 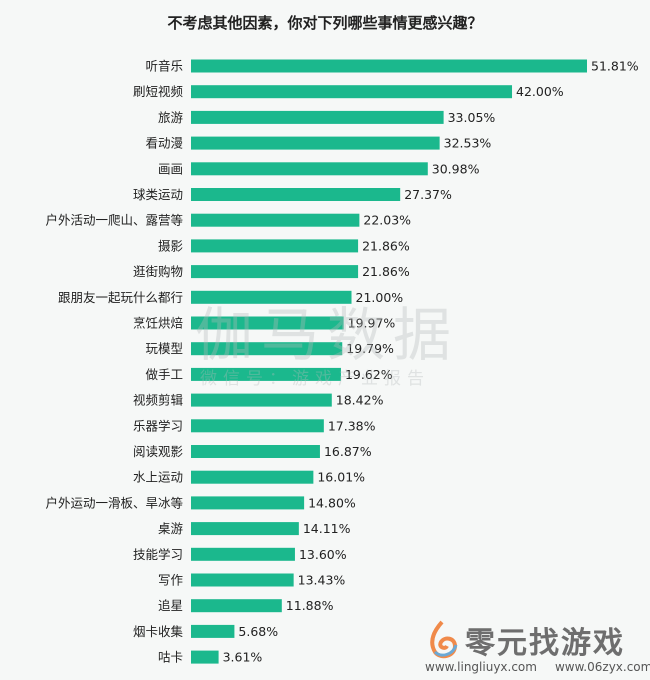 What do you see at coordinates (348, 451) in the screenshot?
I see `value-label: 16.87%` at bounding box center [348, 451].